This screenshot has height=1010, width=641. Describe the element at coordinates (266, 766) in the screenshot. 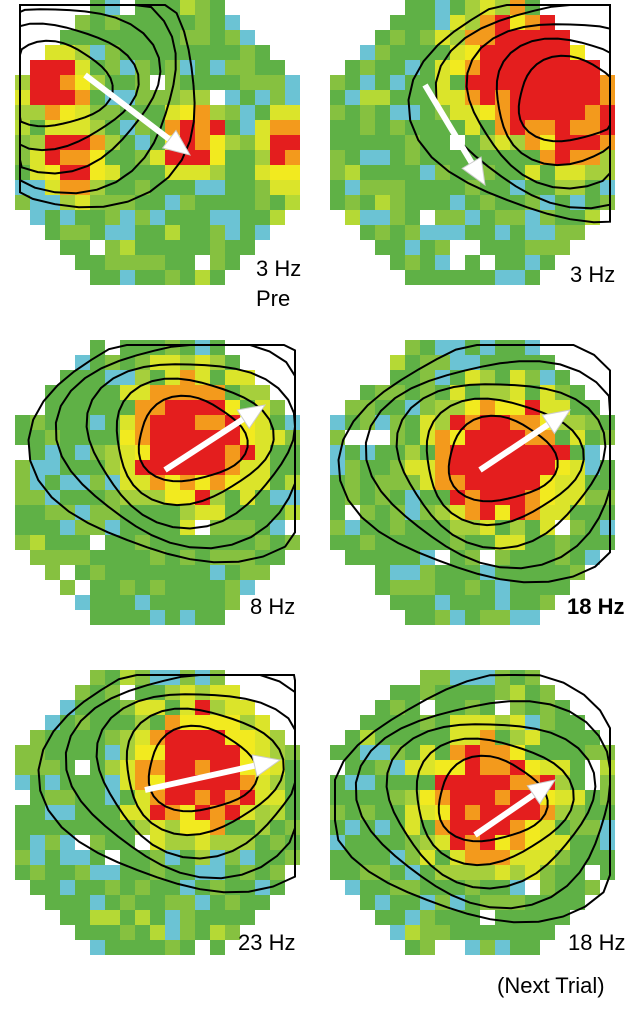

I see `arrow-head` at that location.